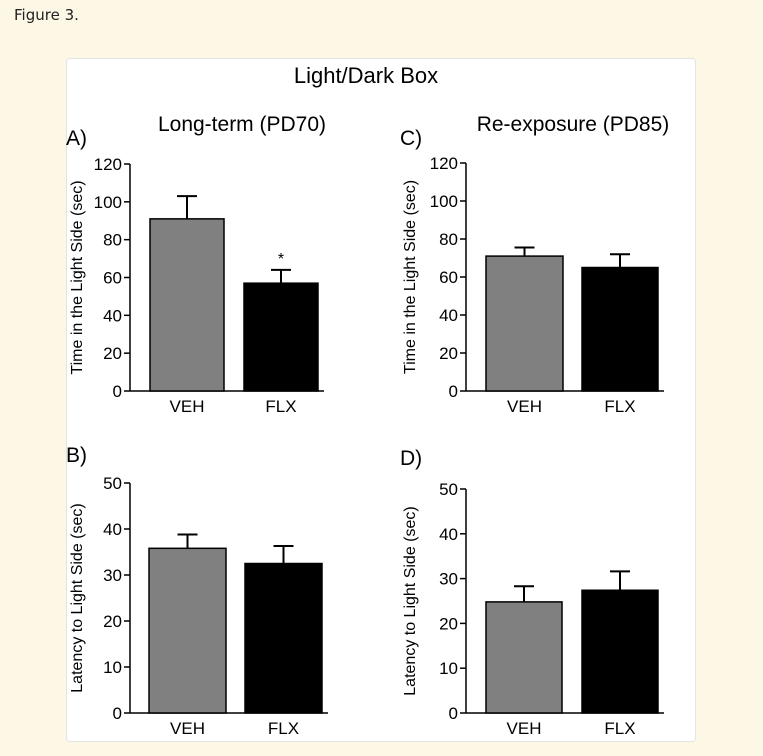 This screenshot has height=756, width=763. I want to click on bar-d-flx, so click(620, 651).